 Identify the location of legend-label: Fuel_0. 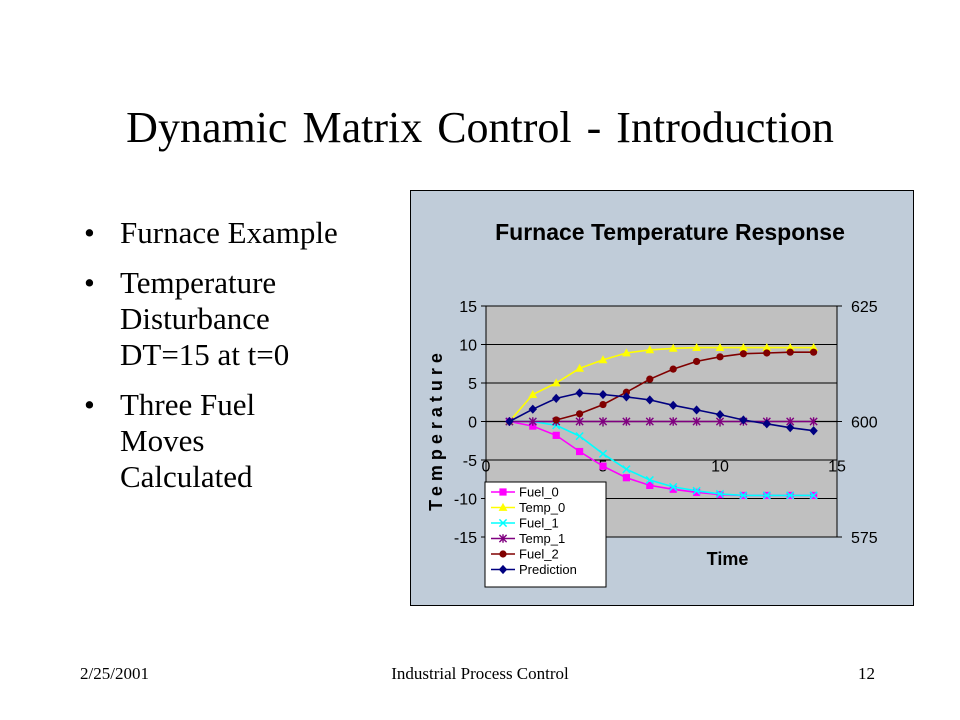
(539, 492).